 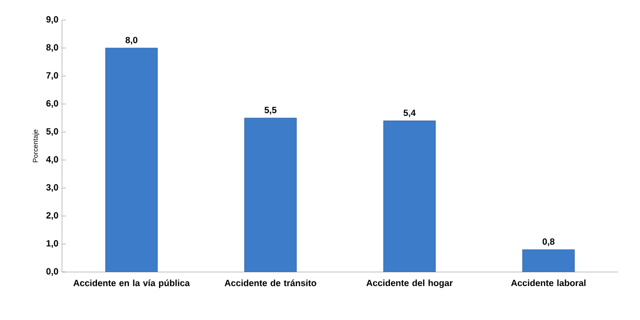 What do you see at coordinates (132, 40) in the screenshot?
I see `data-label: 8,0` at bounding box center [132, 40].